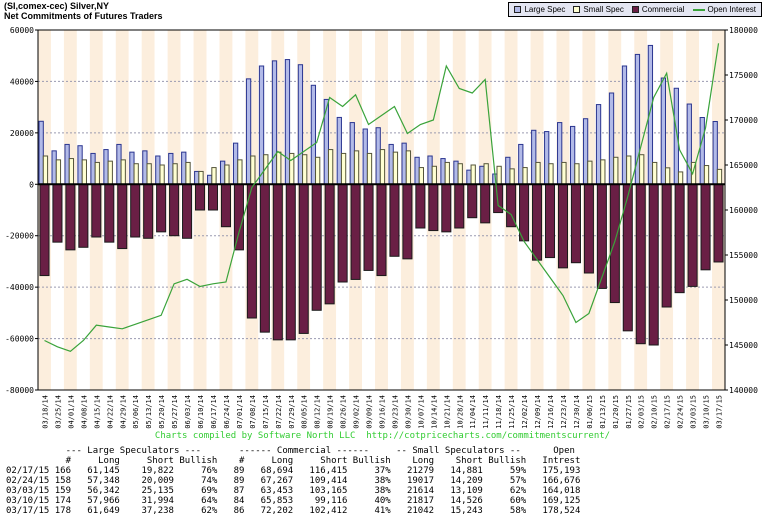 The image size is (765, 527). Describe the element at coordinates (22, 133) in the screenshot. I see `svg-text: 20000` at that location.